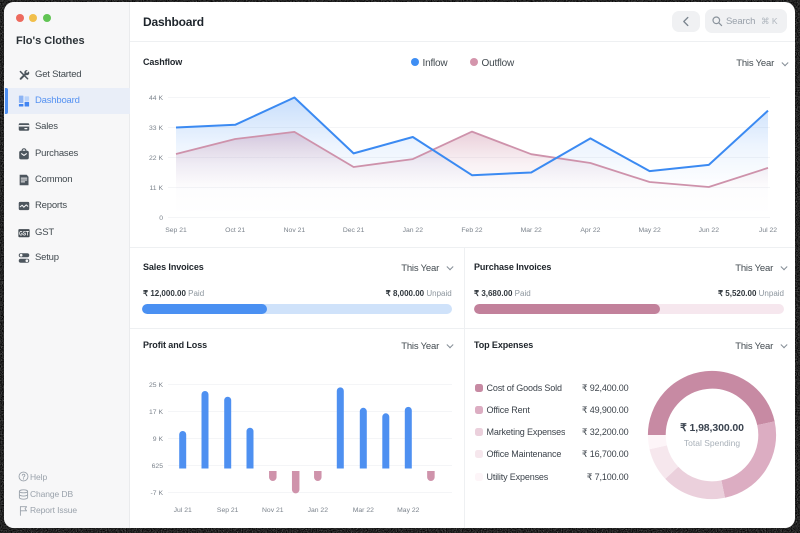  Describe the element at coordinates (590, 230) in the screenshot. I see `svg-text: Apr 22` at that location.